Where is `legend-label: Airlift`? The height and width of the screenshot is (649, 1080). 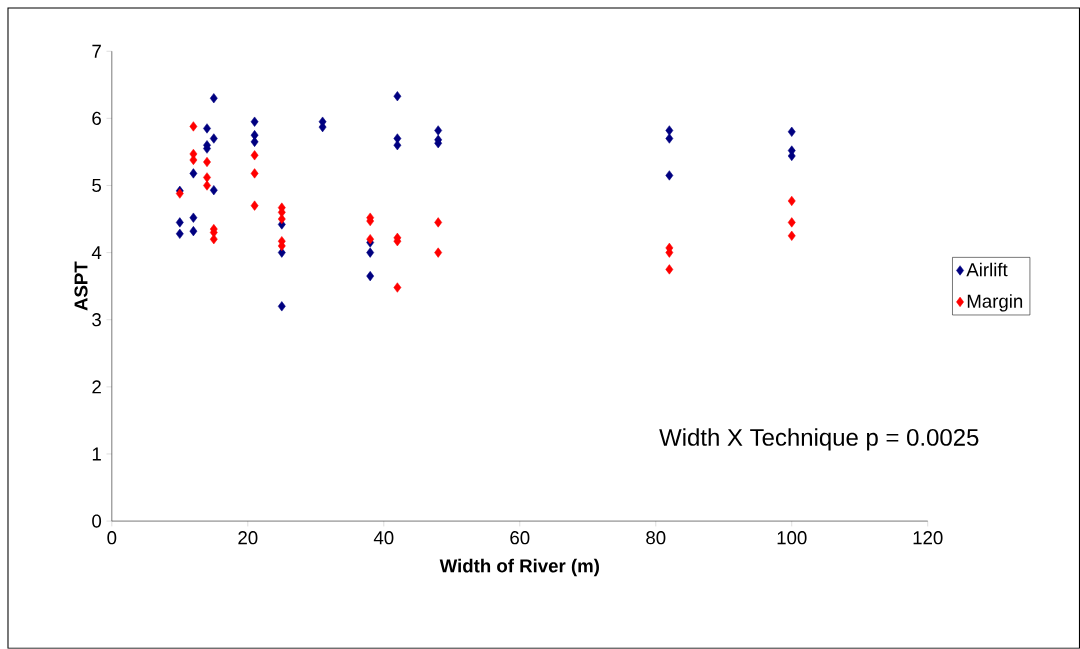
legend-label: Airlift is located at coordinates (987, 269).